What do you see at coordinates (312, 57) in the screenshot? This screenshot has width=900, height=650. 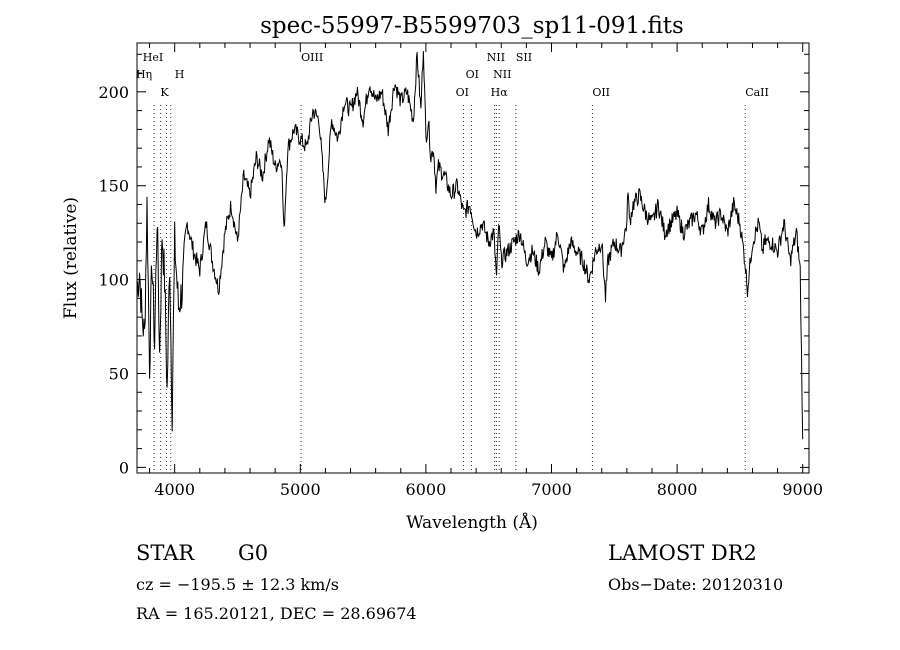 I see `line-label: OIII` at bounding box center [312, 57].